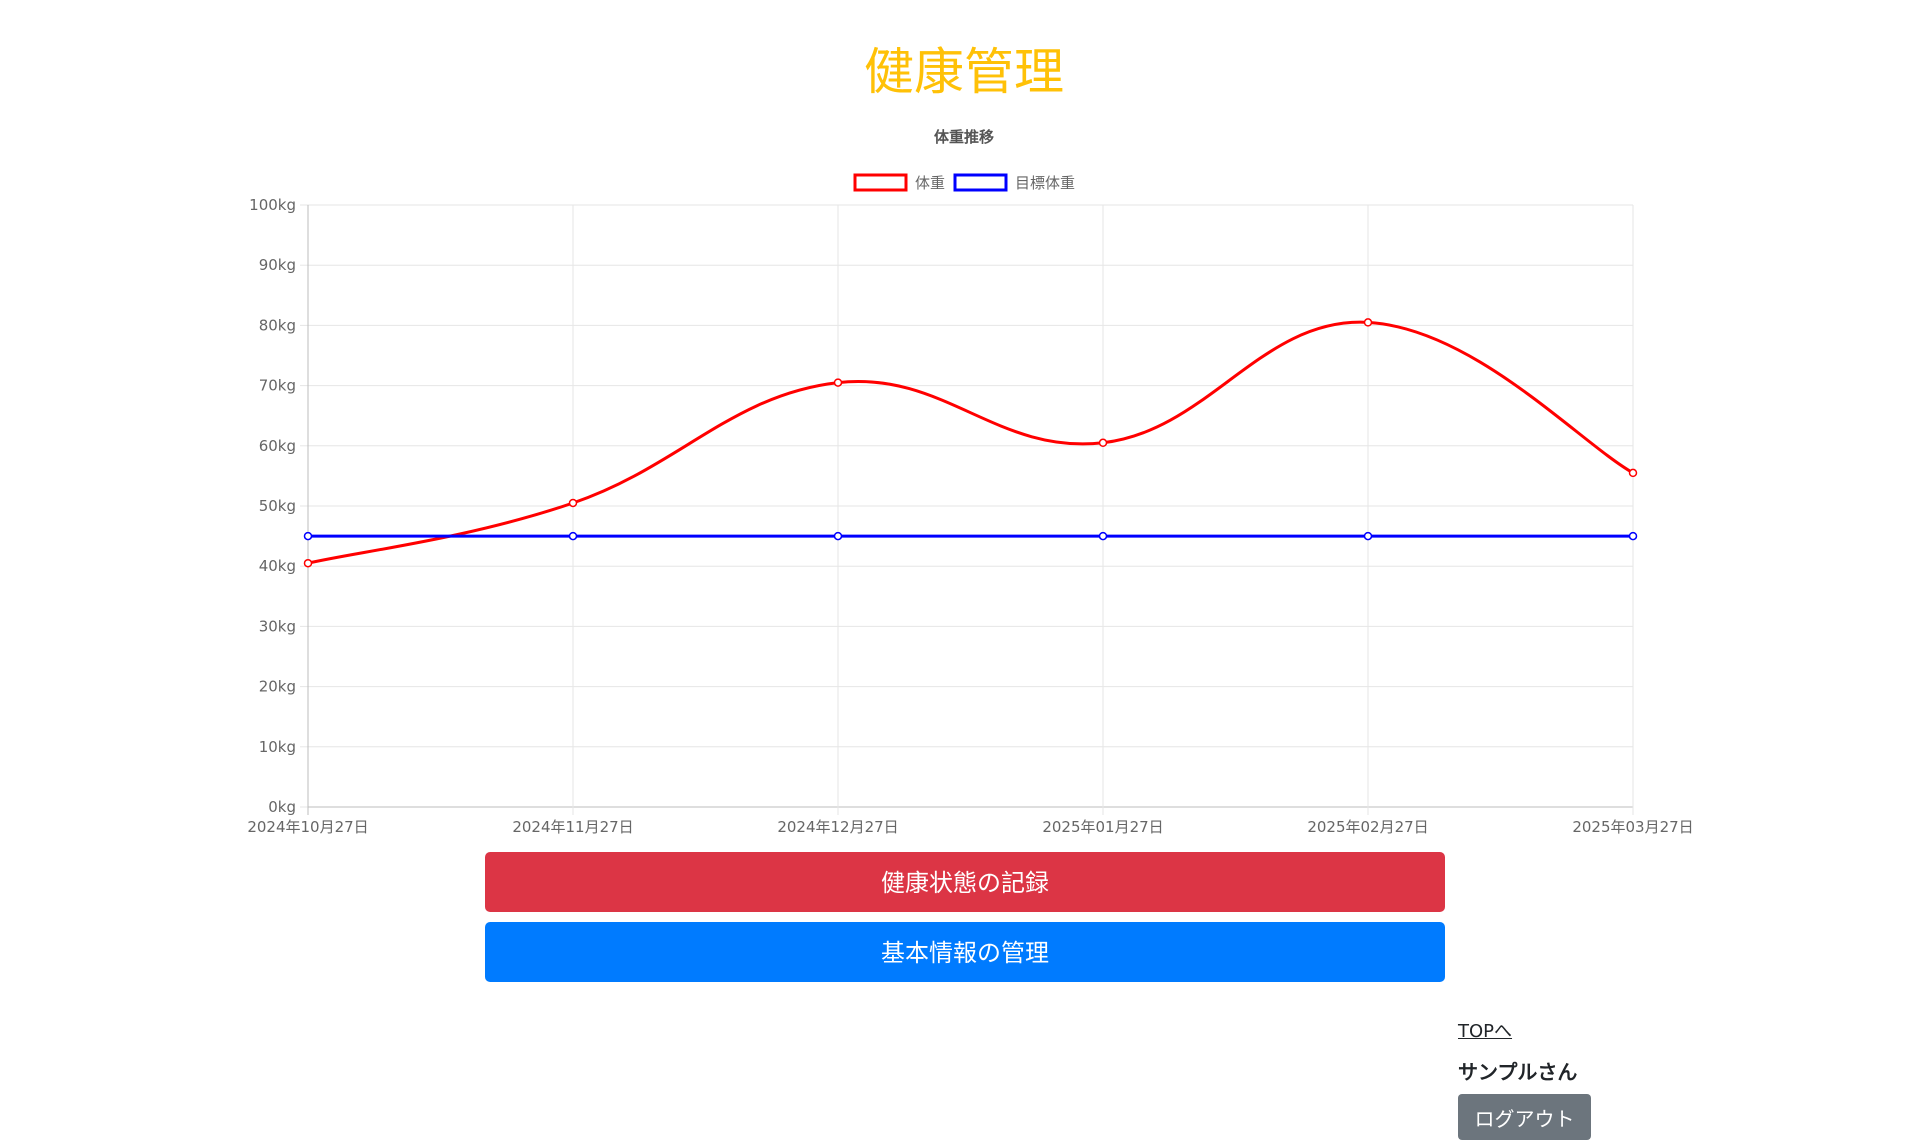 This screenshot has height=1140, width=1928. What do you see at coordinates (307, 827) in the screenshot?
I see `x-tick-label: 2024年10月27日` at bounding box center [307, 827].